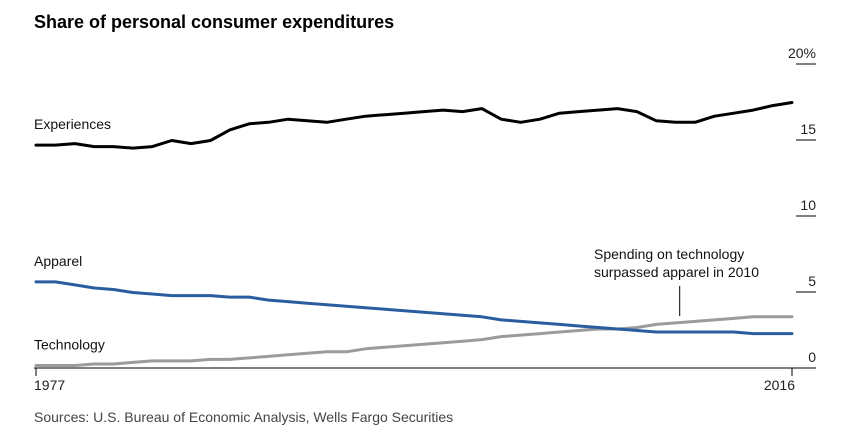  What do you see at coordinates (802, 53) in the screenshot?
I see `y-tick-label: 20%` at bounding box center [802, 53].